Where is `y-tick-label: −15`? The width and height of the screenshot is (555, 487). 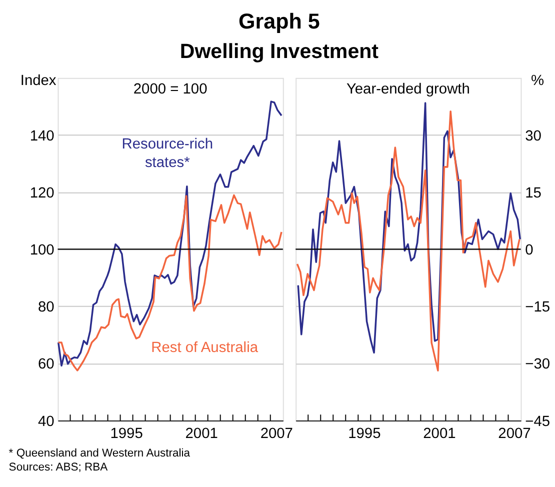 y-tick-label: −15 is located at coordinates (537, 308).